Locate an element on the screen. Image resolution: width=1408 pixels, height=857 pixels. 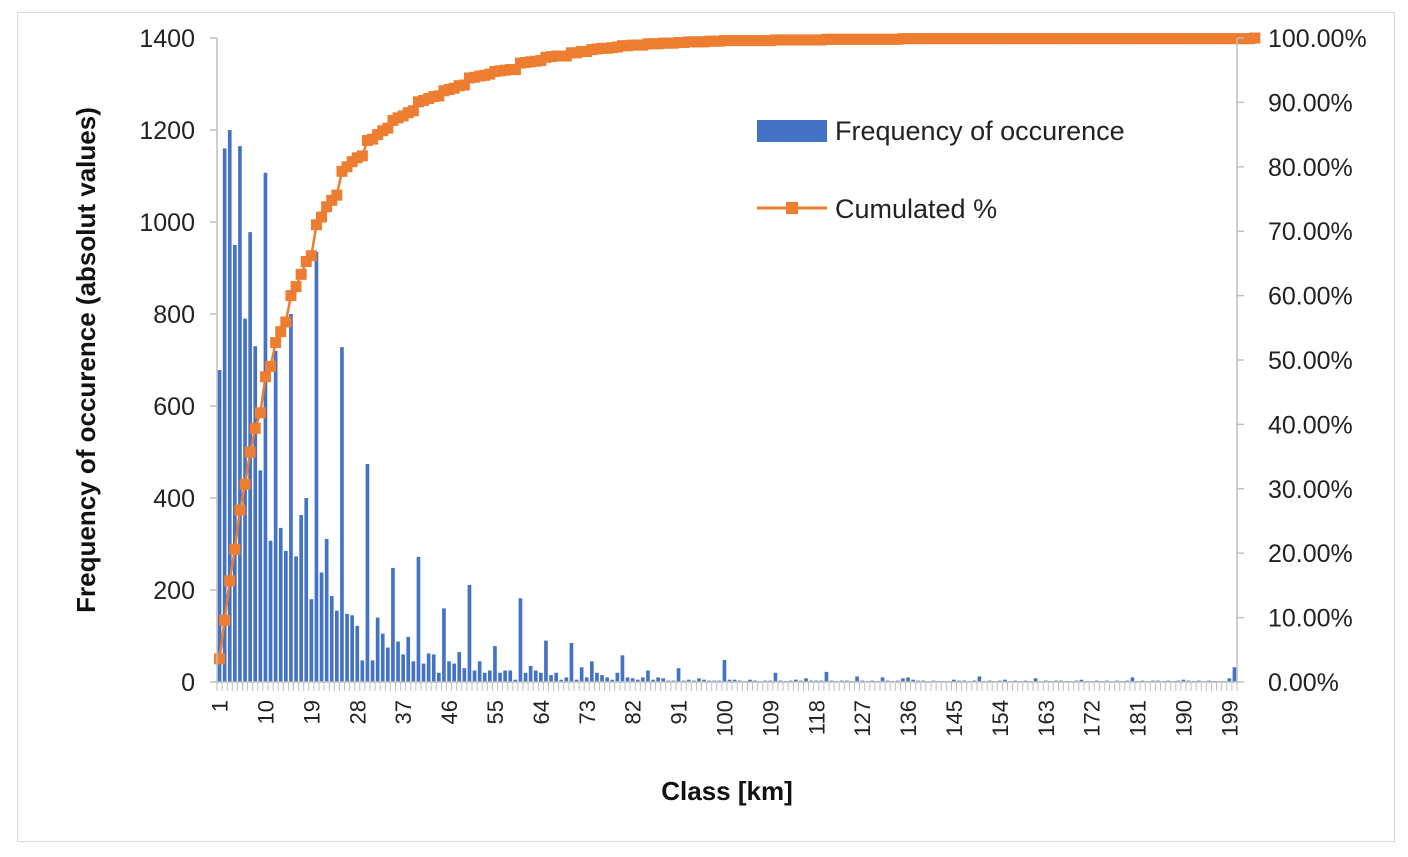
x-tick-label: 10 is located at coordinates (265, 712).